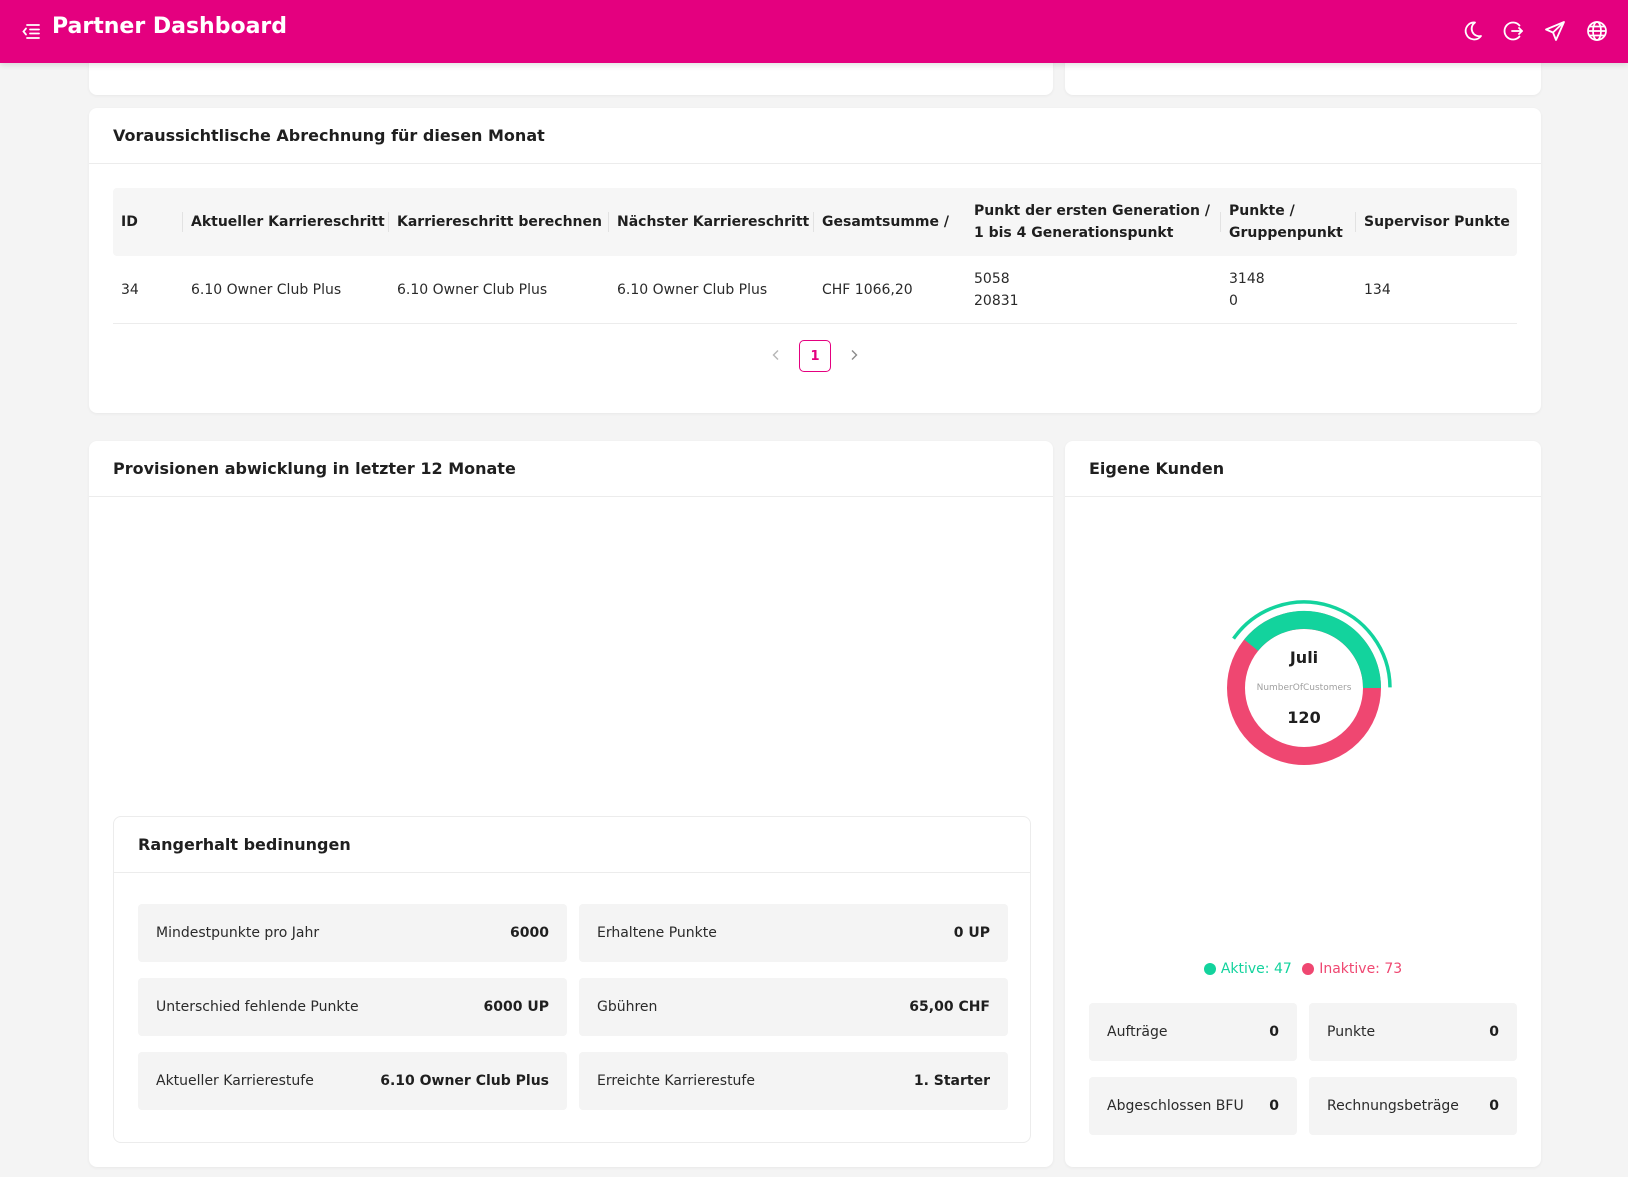 This screenshot has width=1628, height=1177. I want to click on donut-active-segment, so click(1312, 650).